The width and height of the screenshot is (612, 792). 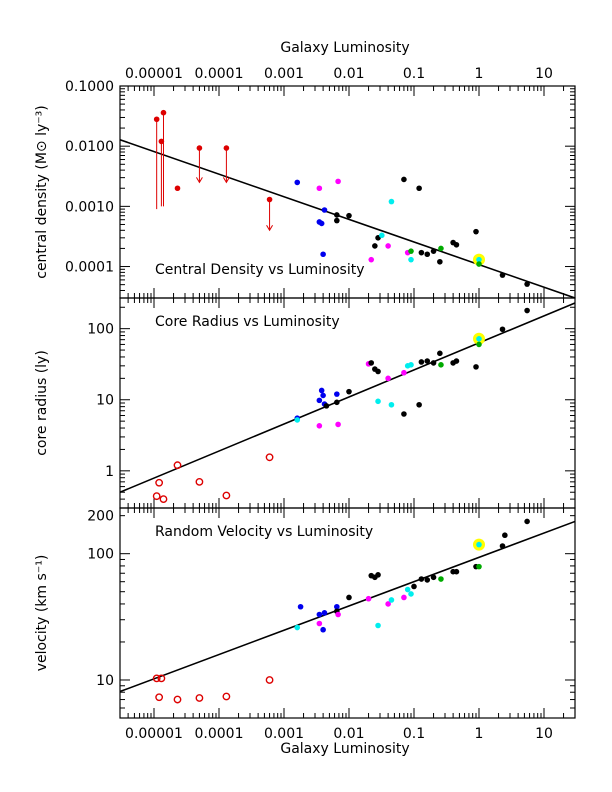 What do you see at coordinates (218, 74) in the screenshot?
I see `x-tick-label: 0.0001` at bounding box center [218, 74].